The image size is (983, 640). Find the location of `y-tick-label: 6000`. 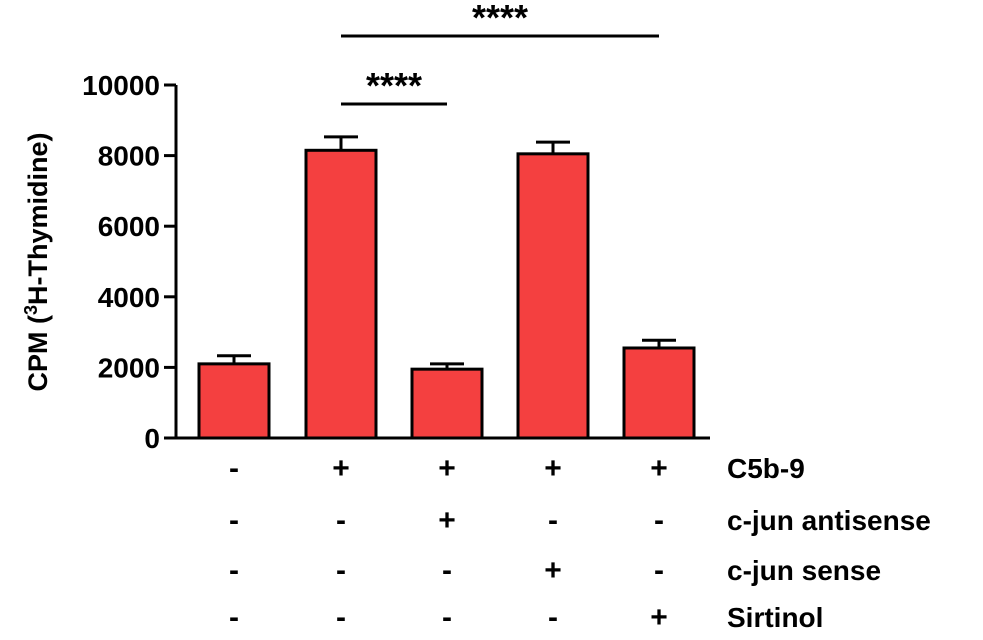

y-tick-label: 6000 is located at coordinates (129, 226).